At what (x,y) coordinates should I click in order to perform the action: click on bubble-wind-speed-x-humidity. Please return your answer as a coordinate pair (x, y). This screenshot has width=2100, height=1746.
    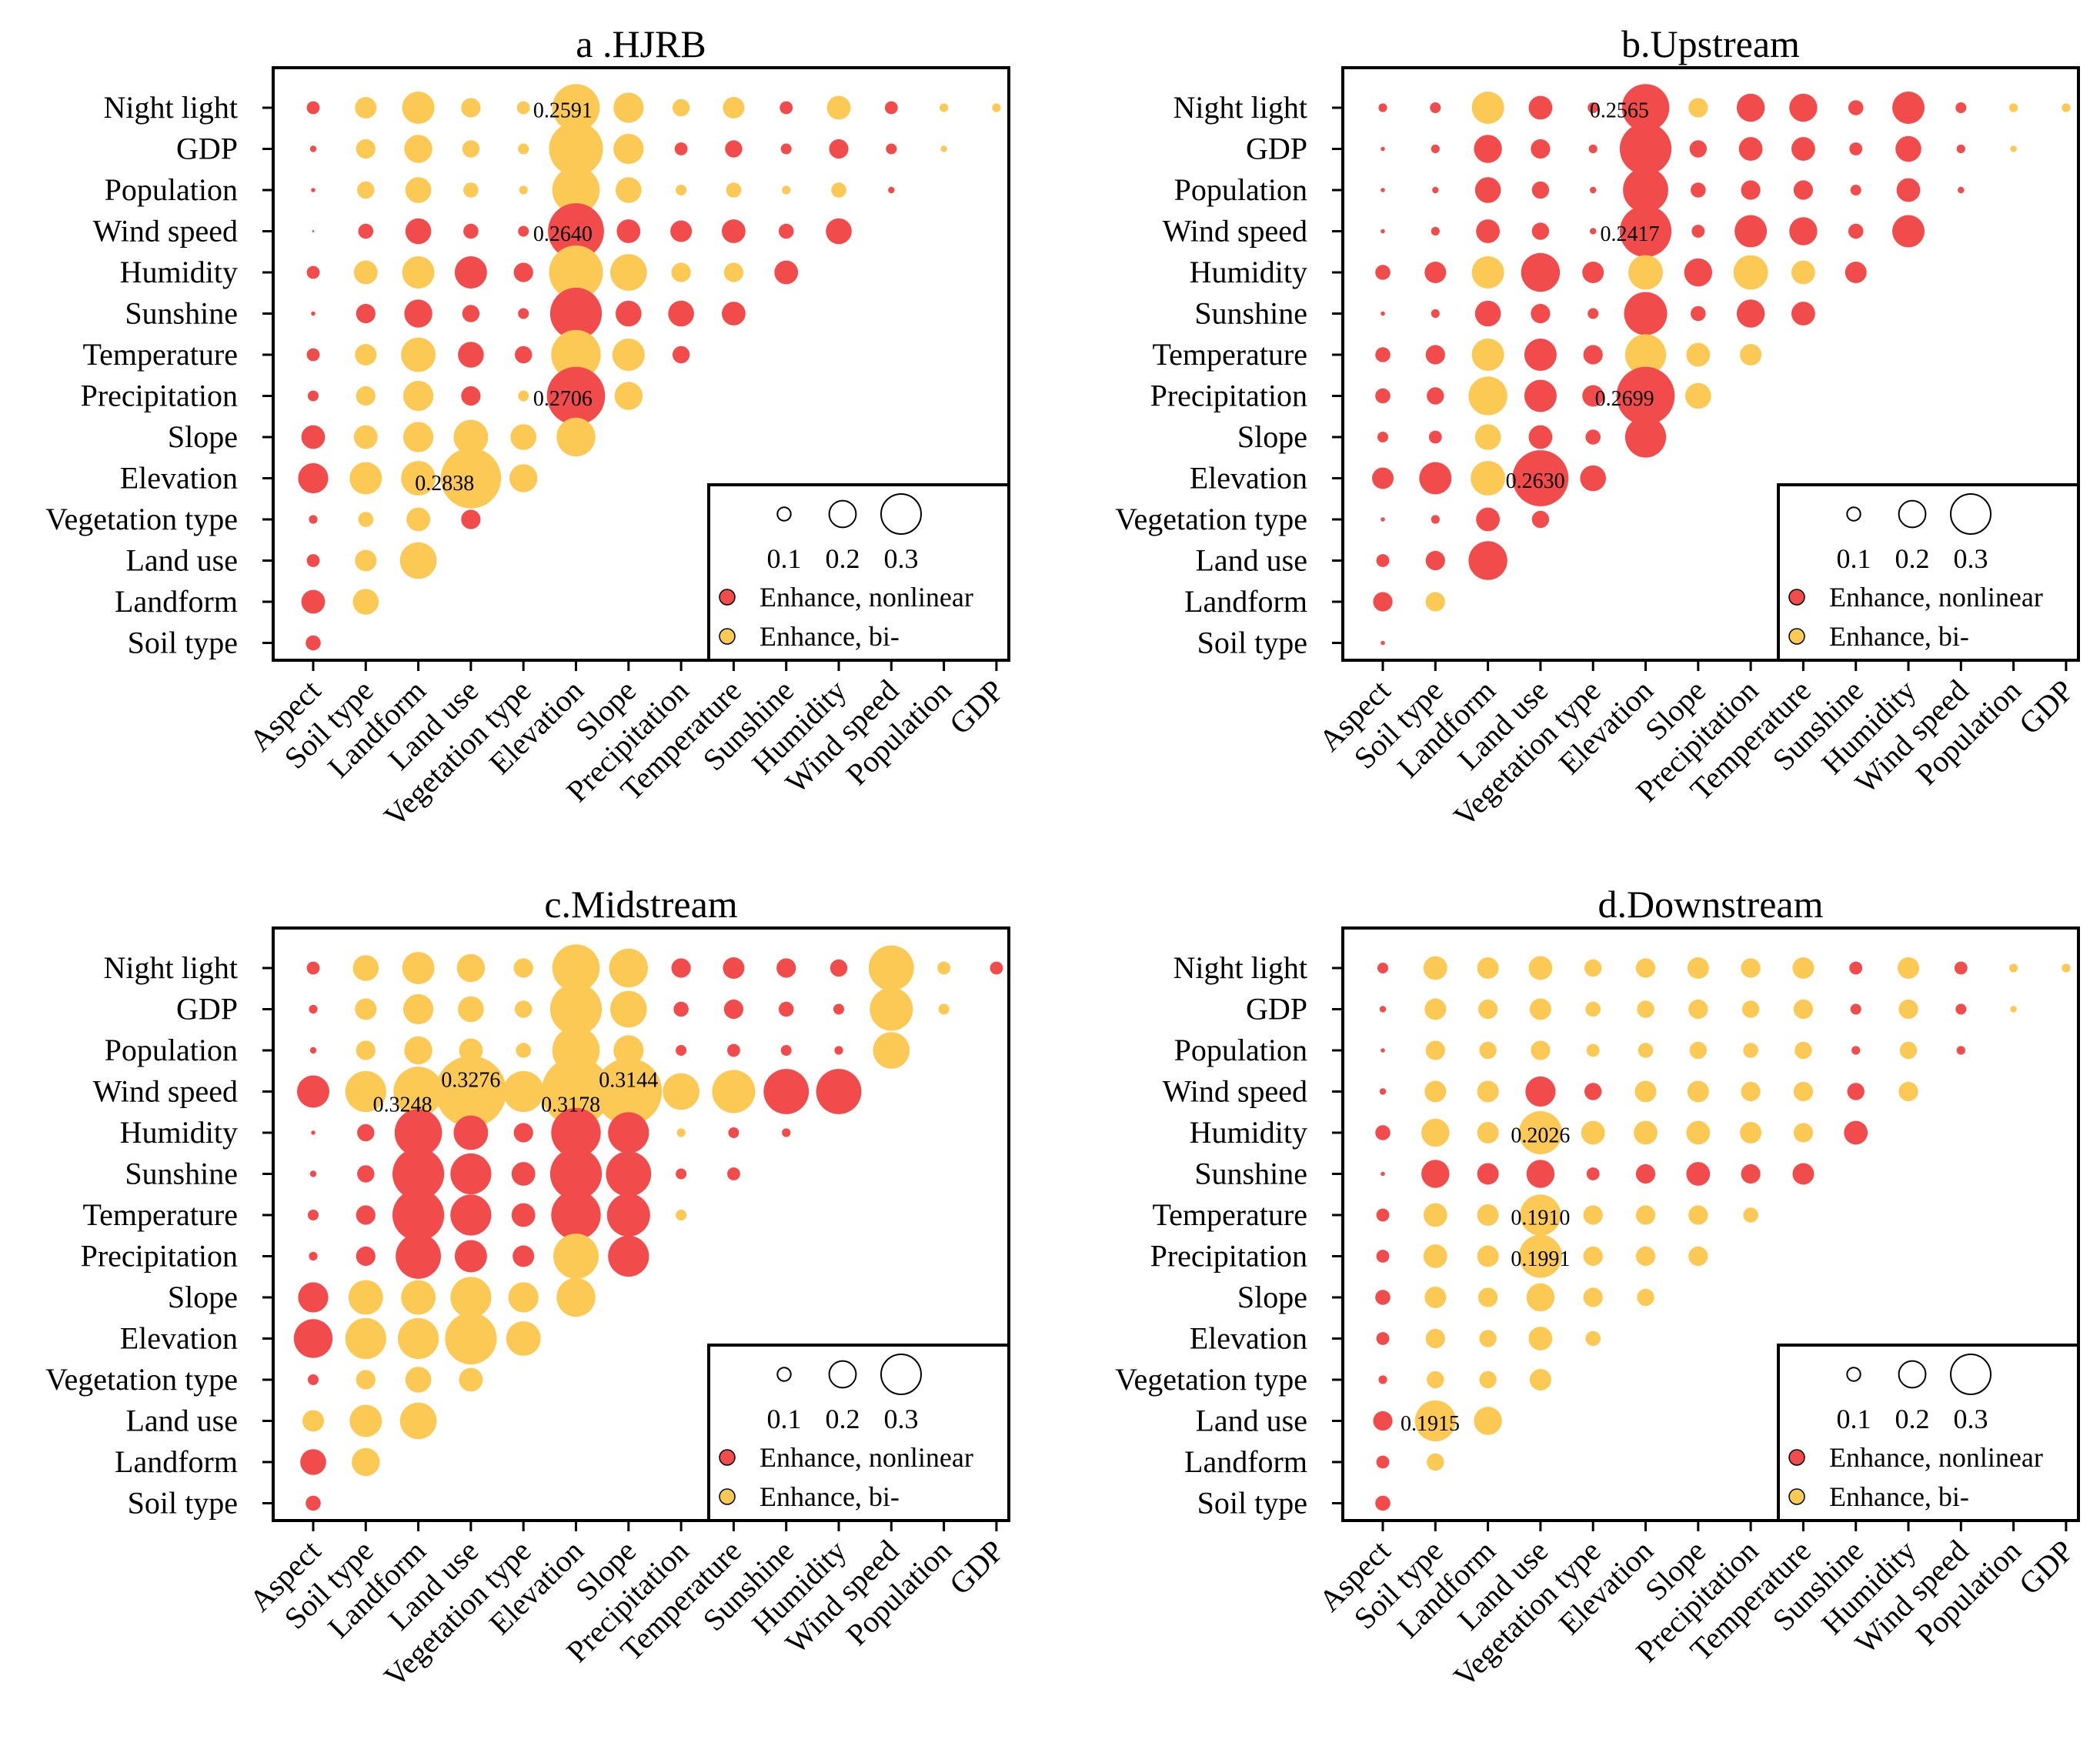
    Looking at the image, I should click on (1908, 1092).